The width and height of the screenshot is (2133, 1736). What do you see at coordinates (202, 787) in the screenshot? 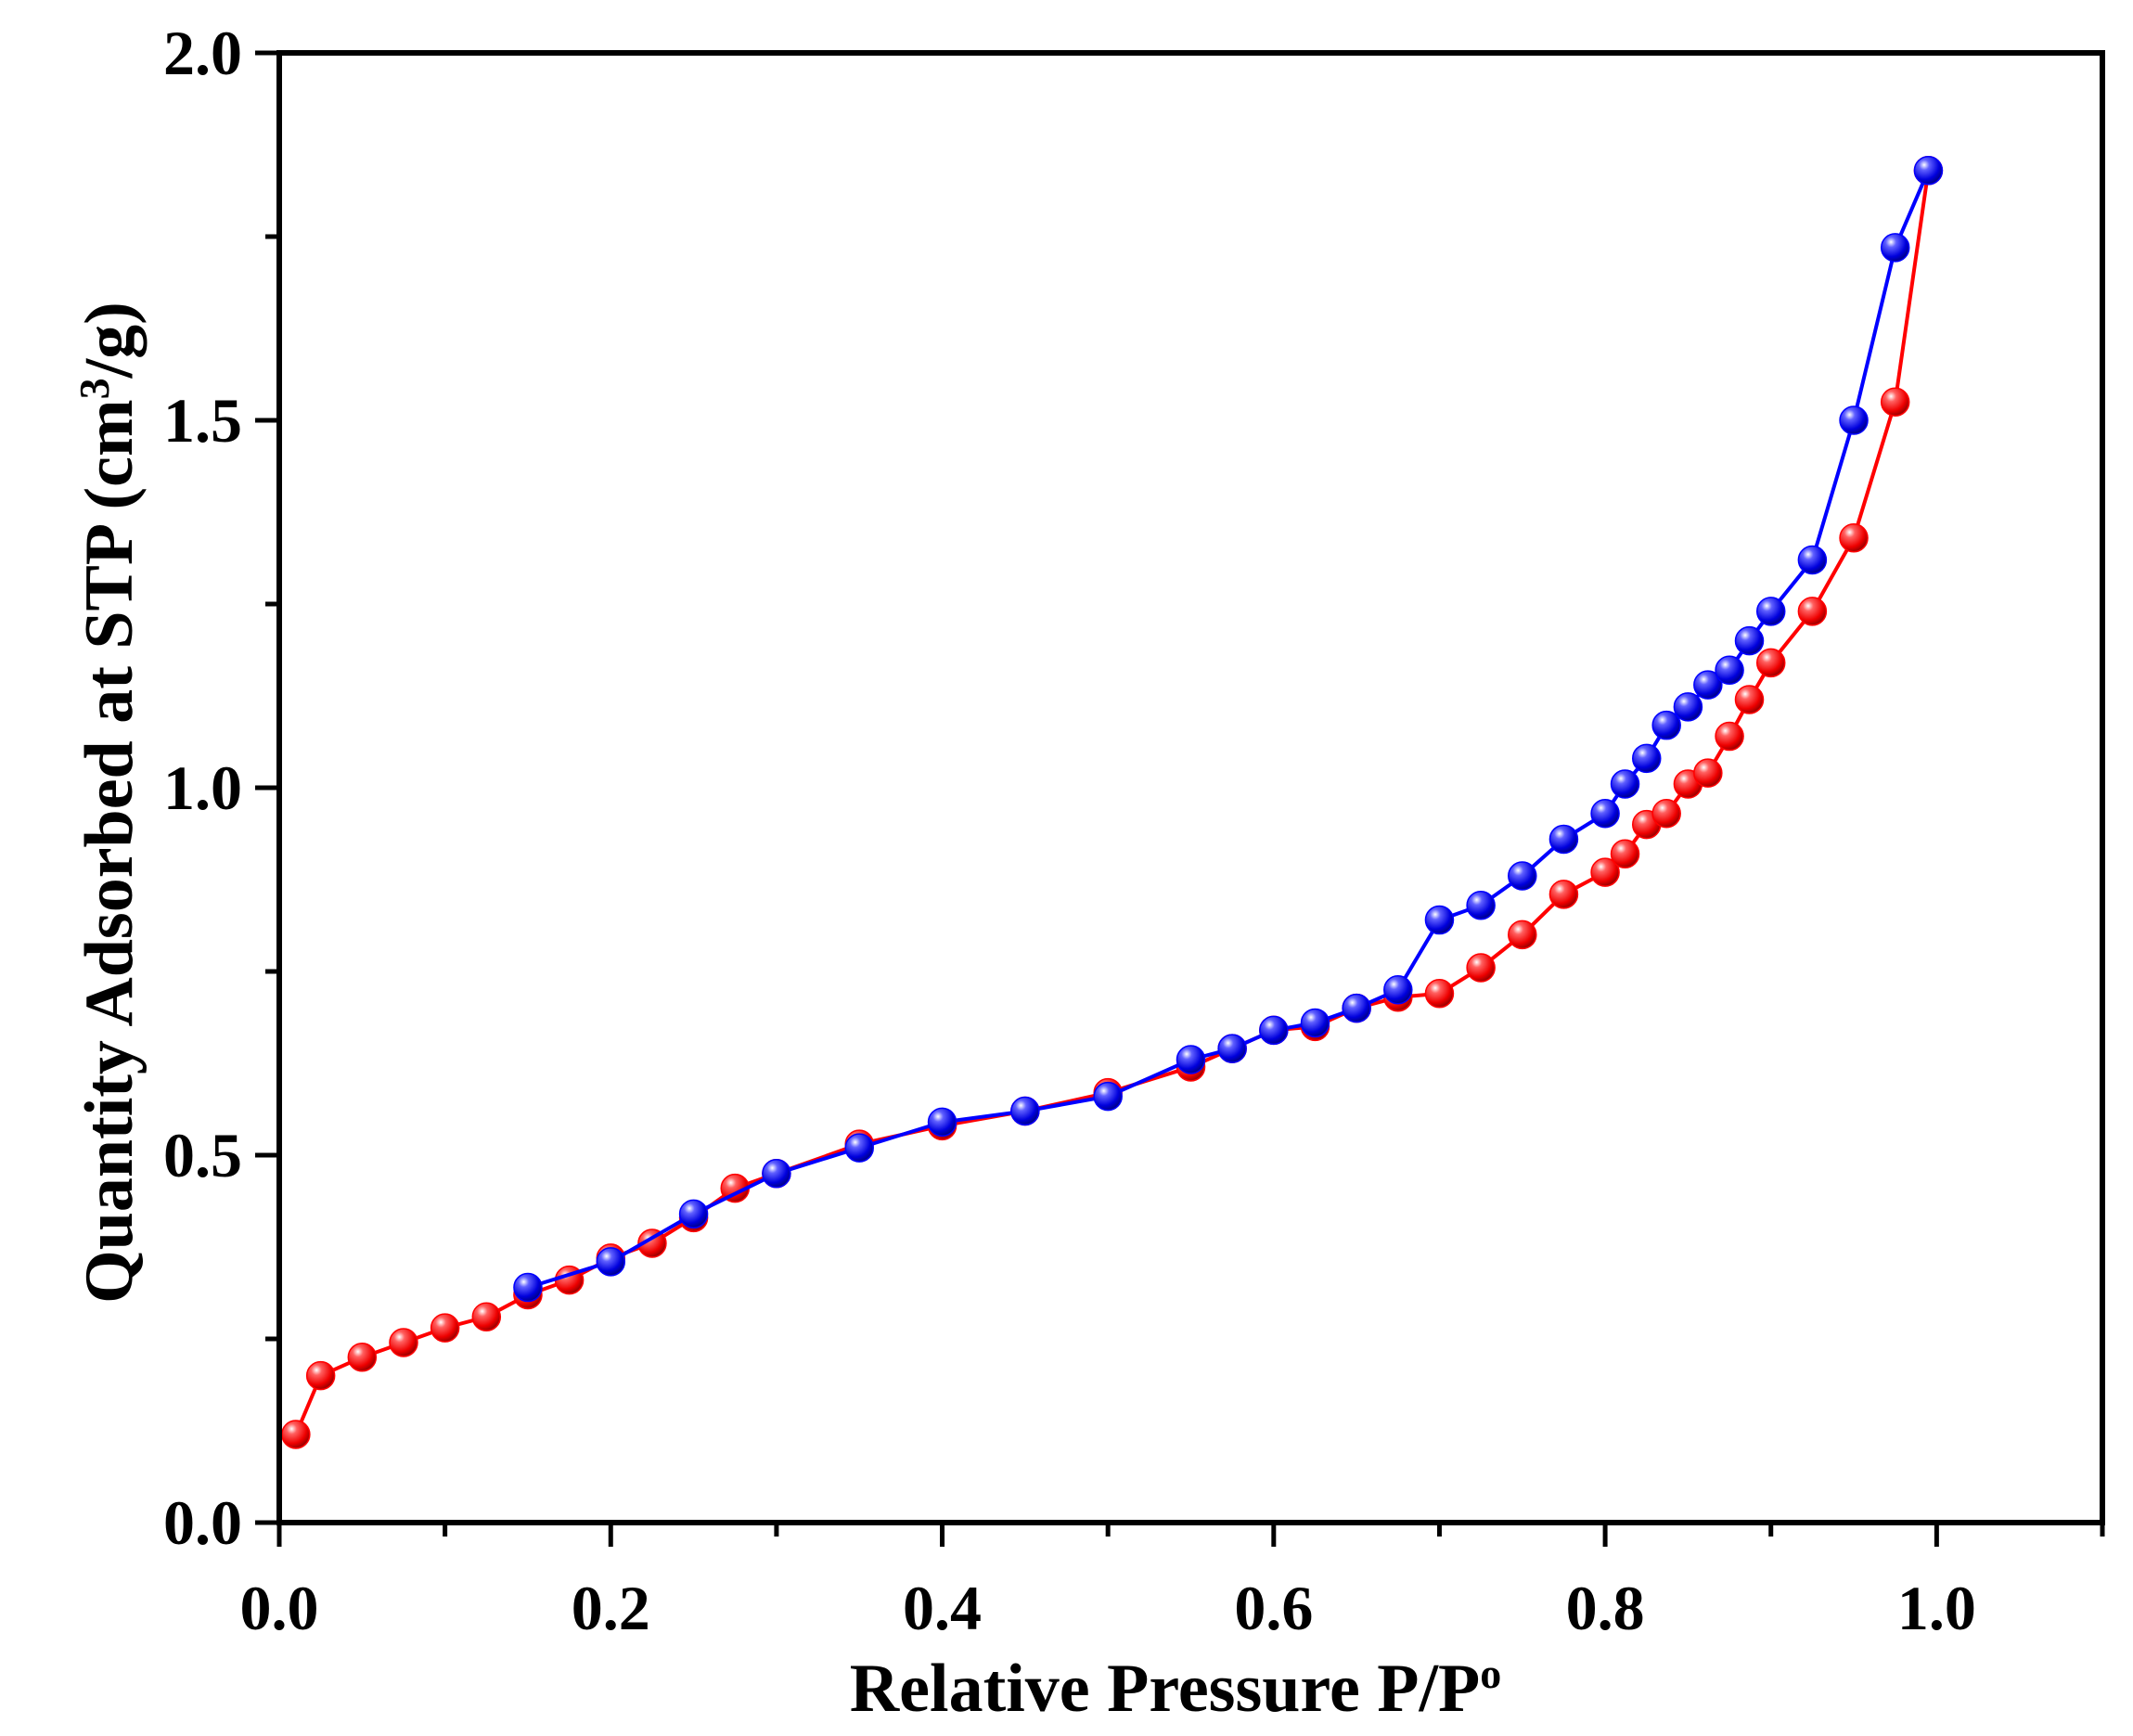
I see `y-tick-label: 1.0` at bounding box center [202, 787].